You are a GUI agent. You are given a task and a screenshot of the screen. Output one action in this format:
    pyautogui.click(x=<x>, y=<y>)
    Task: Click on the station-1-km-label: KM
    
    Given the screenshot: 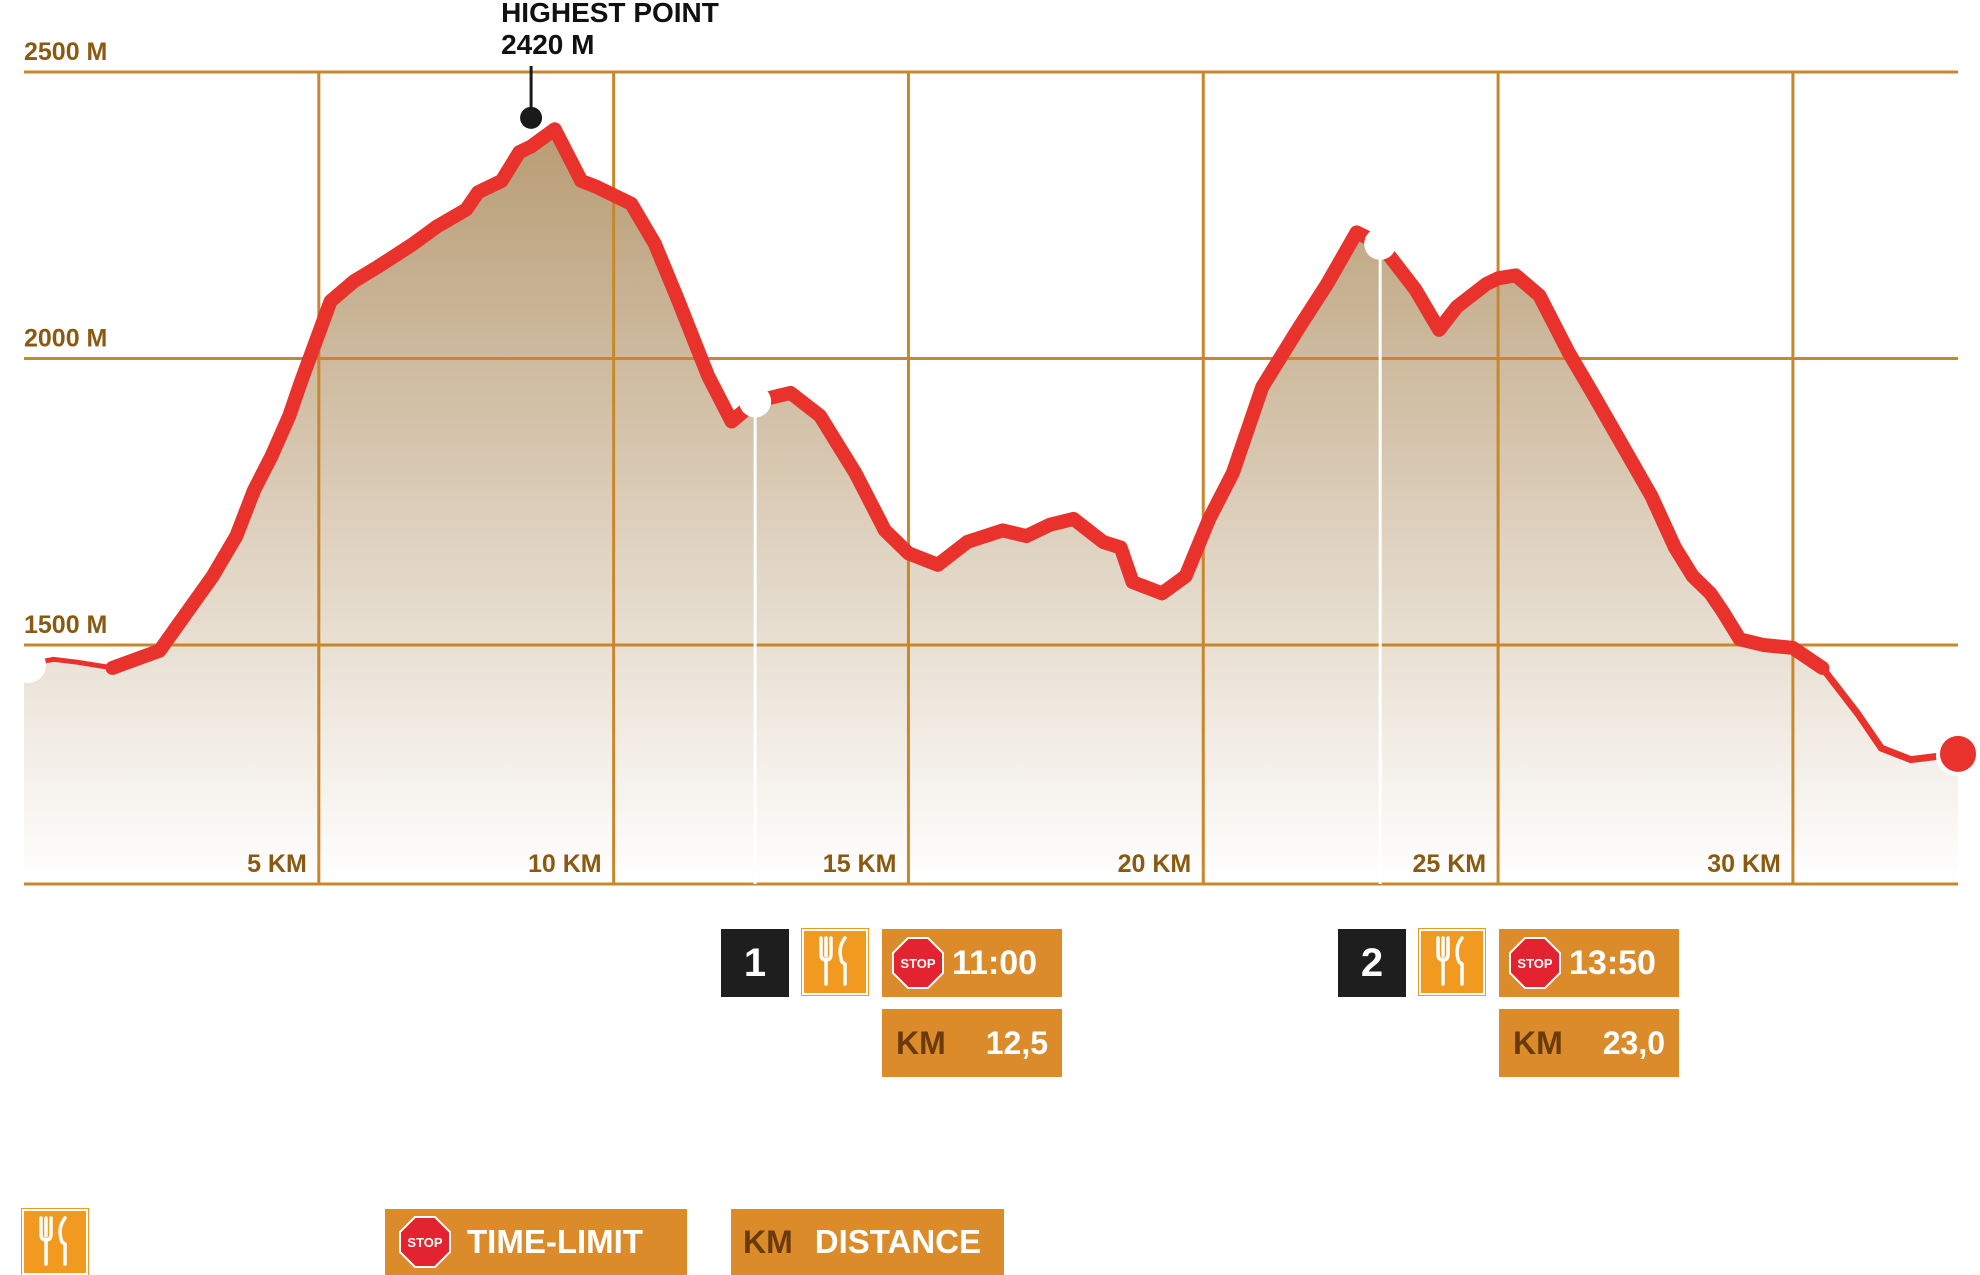 What is the action you would take?
    pyautogui.click(x=921, y=1042)
    